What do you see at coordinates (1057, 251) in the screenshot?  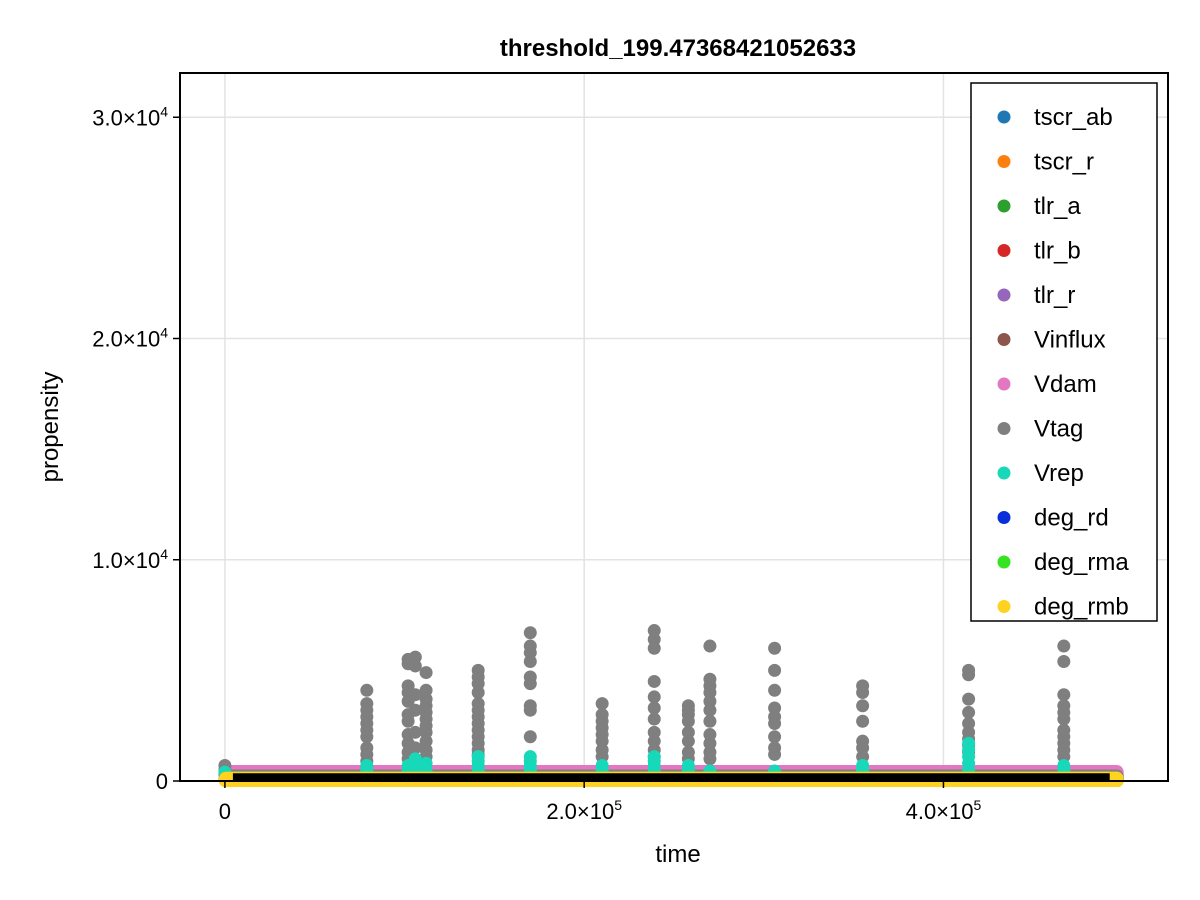 I see `legend-label: tlr_b` at bounding box center [1057, 251].